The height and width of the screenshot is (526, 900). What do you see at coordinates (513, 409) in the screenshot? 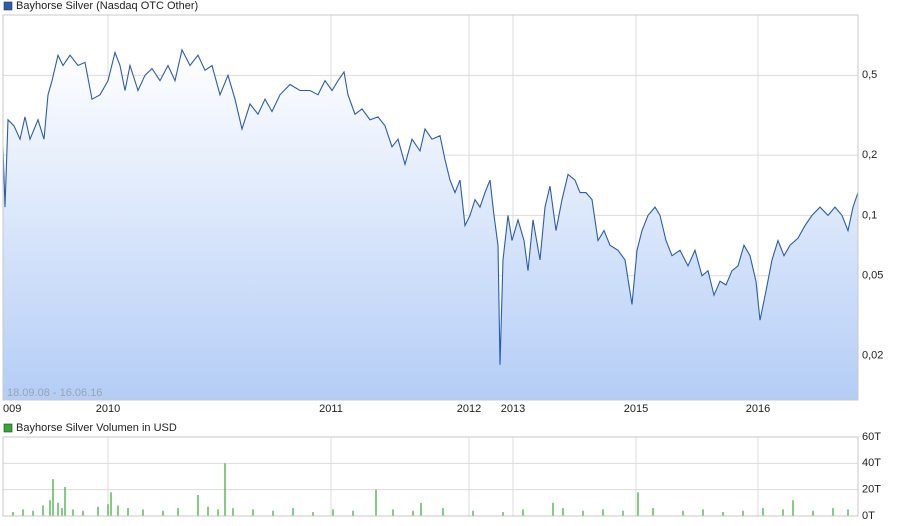
I see `x-tick-label: 2013` at bounding box center [513, 409].